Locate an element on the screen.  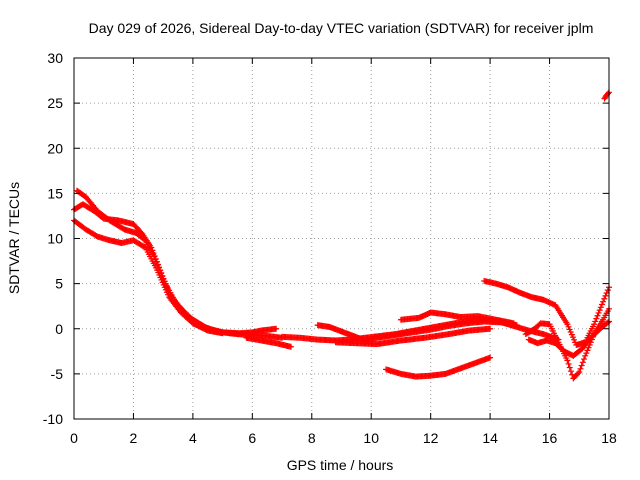
y-tick-label: 25 is located at coordinates (55, 103).